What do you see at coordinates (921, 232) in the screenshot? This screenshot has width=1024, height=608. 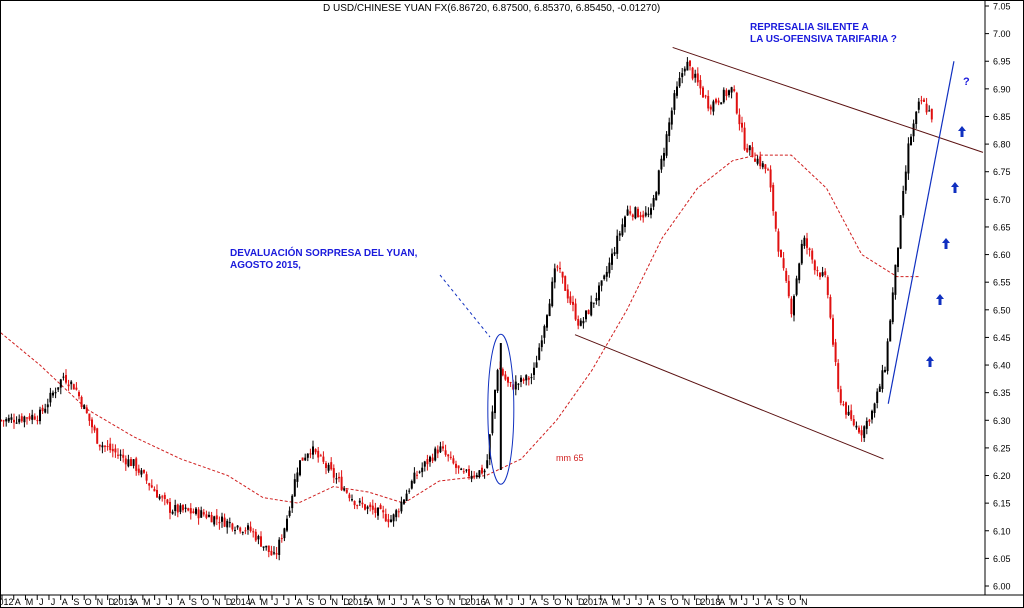 I see `rally-trendline` at bounding box center [921, 232].